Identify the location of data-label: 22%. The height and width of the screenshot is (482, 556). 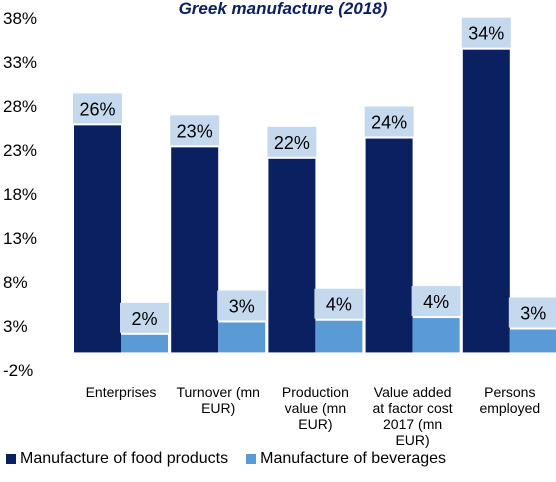
(292, 143).